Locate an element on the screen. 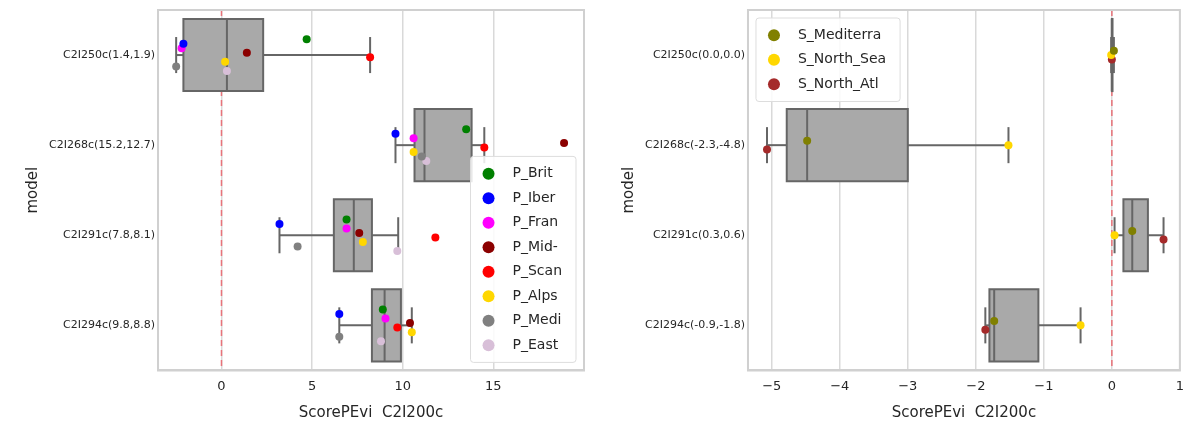  x-tick-label: 1 is located at coordinates (1180, 385).